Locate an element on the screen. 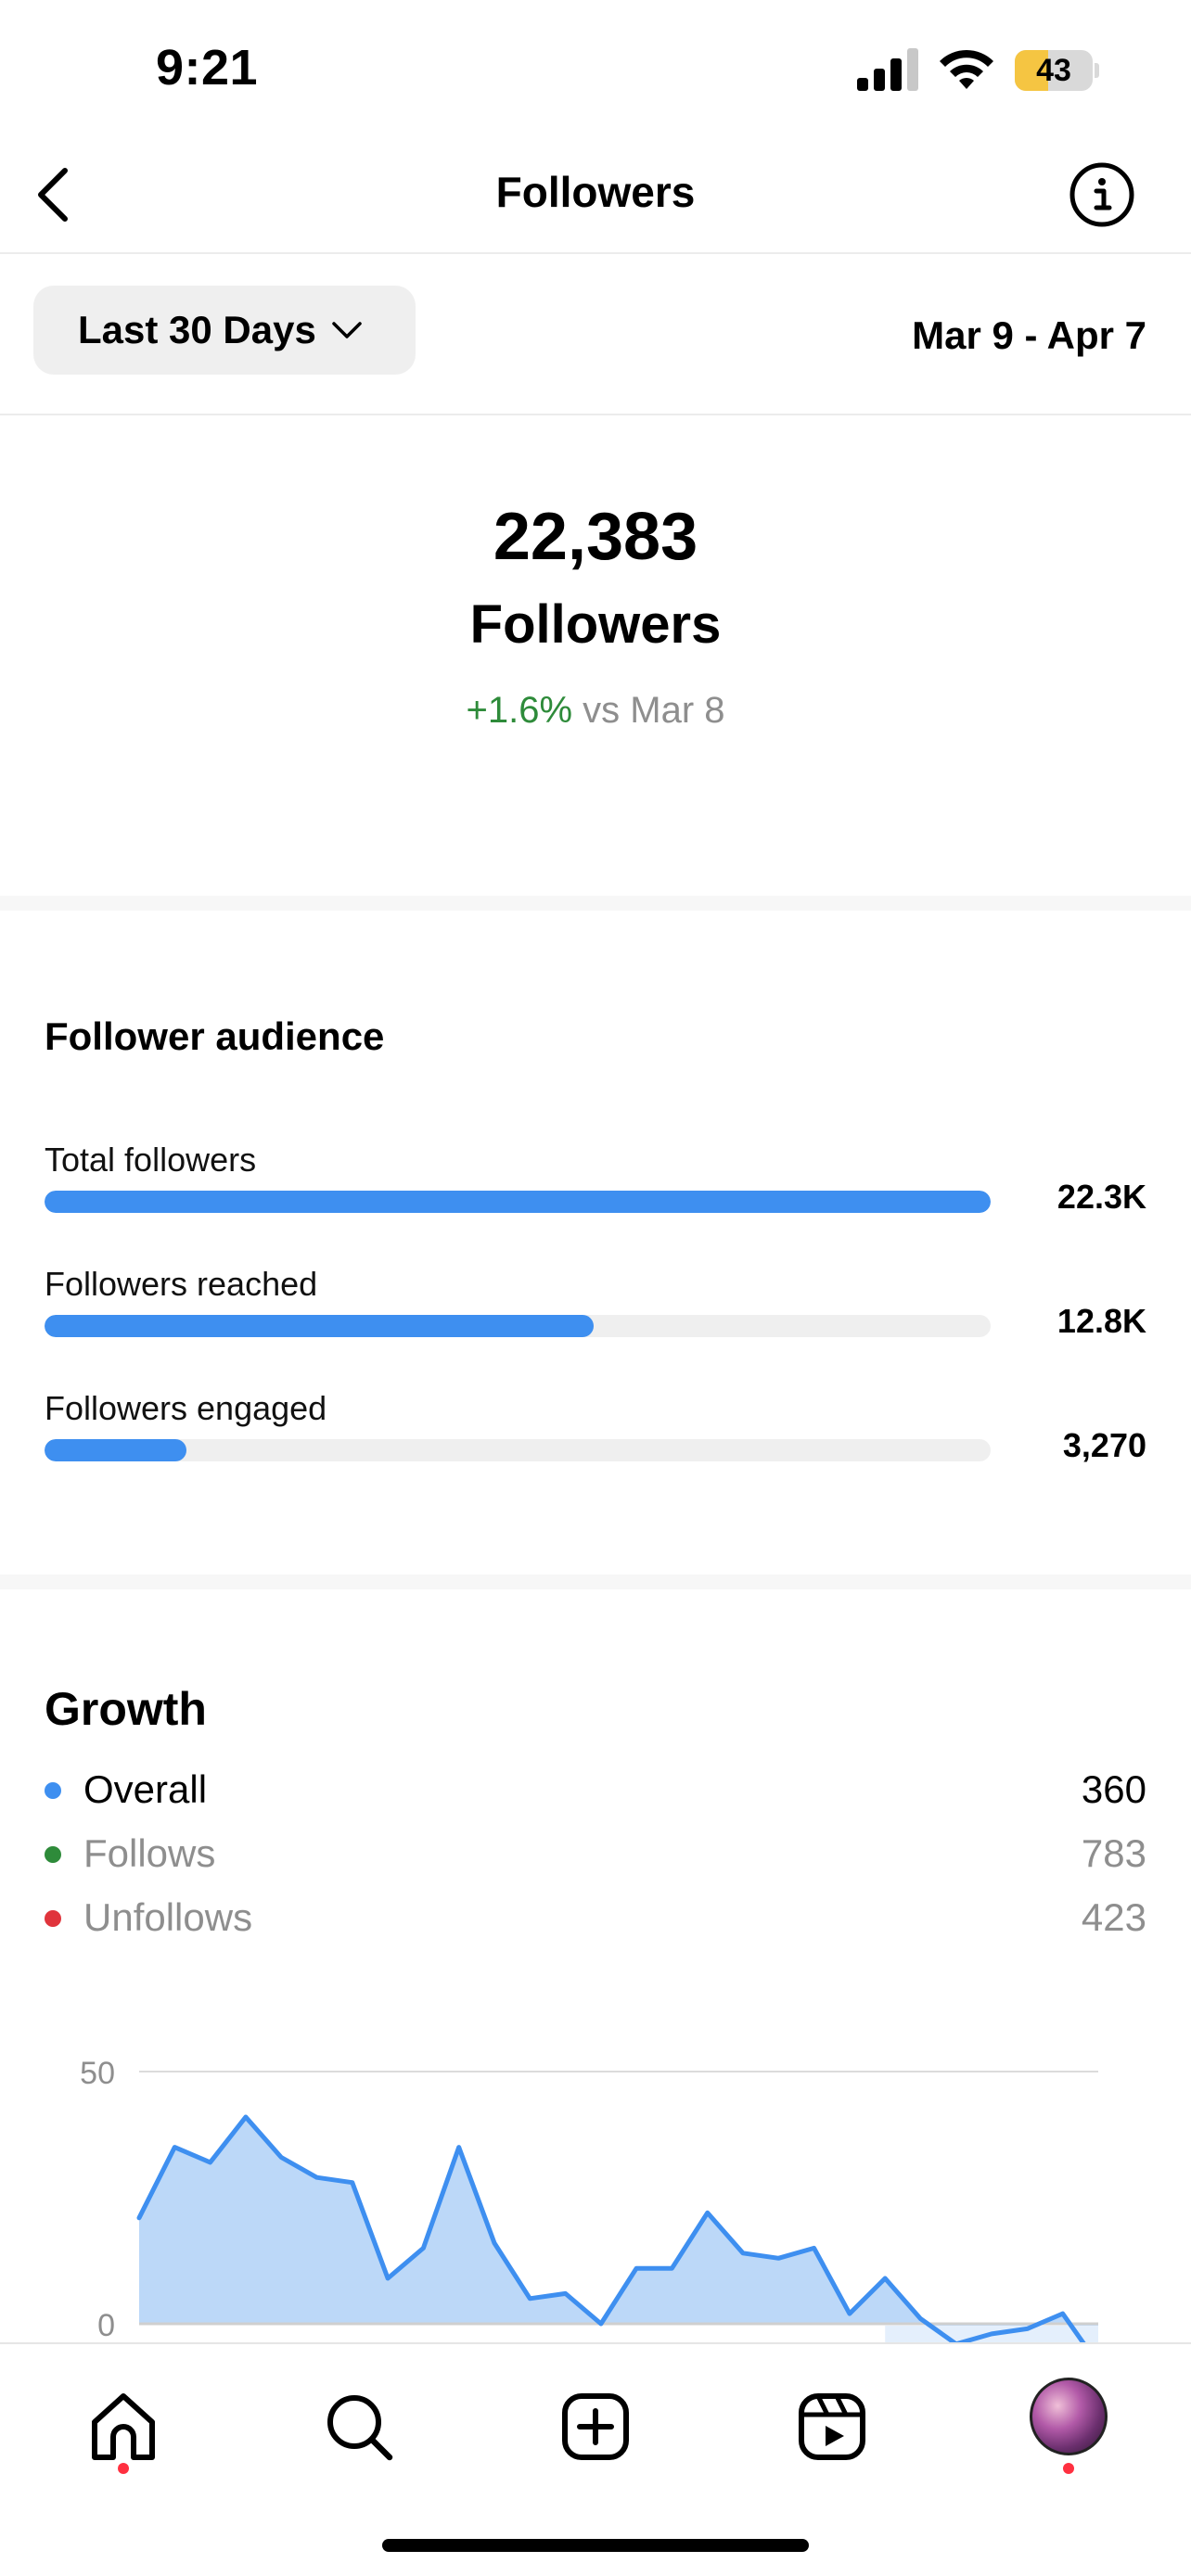 The width and height of the screenshot is (1191, 2576). legend-follows: Follows 783 is located at coordinates (595, 1853).